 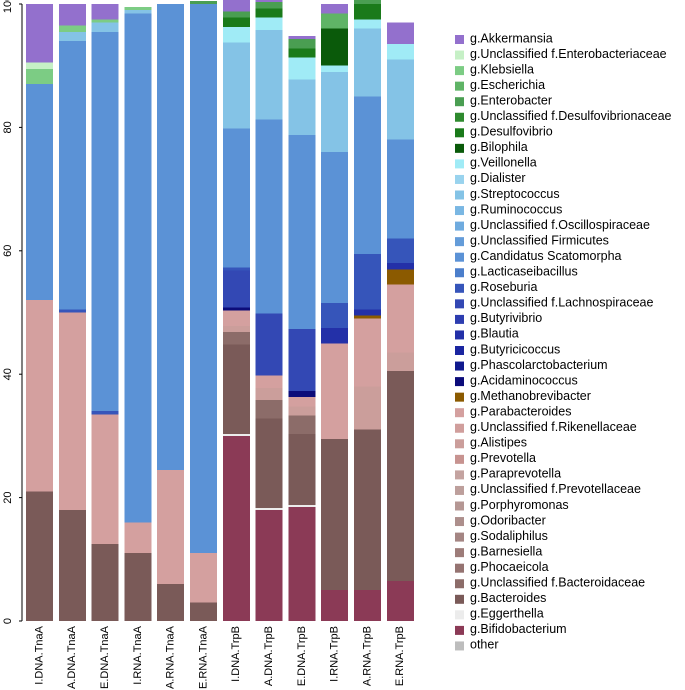 I want to click on legend-label-g-roseburia: g.Roseburia, so click(x=503, y=287).